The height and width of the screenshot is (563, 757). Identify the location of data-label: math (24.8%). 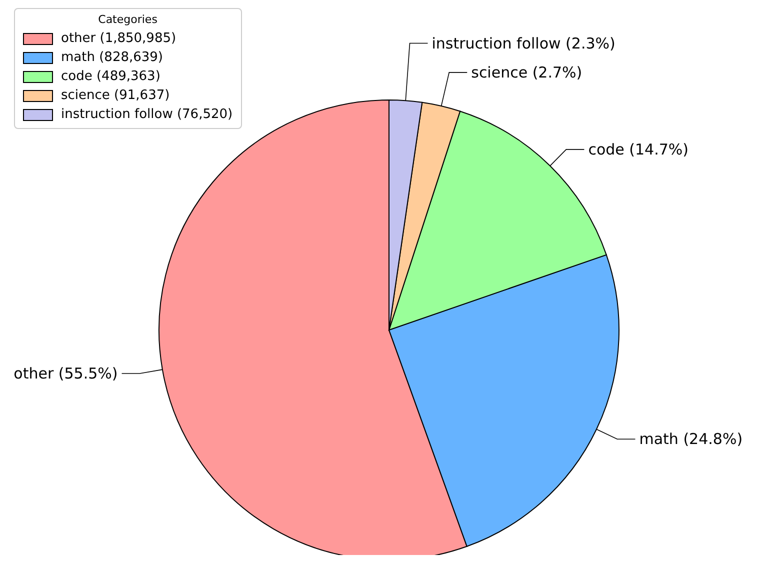
(691, 439).